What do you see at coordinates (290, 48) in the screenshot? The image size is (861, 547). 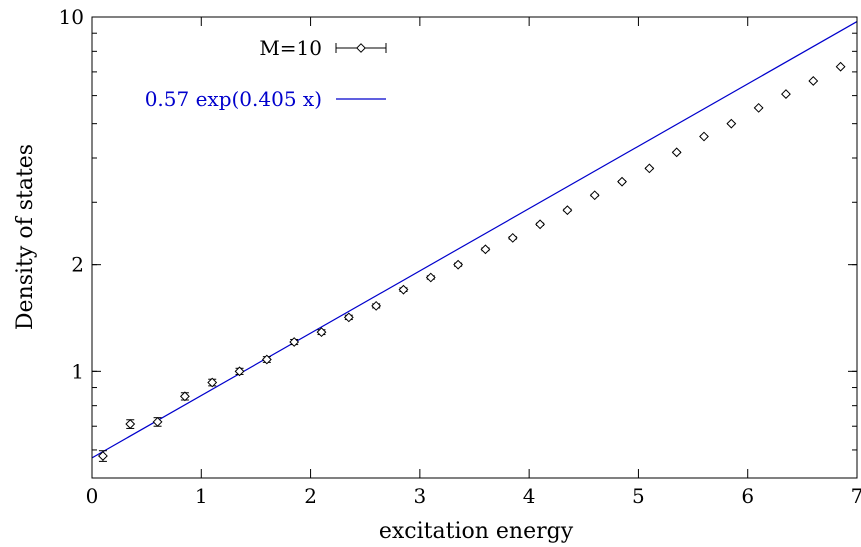 I see `legend-label-data: M=10` at bounding box center [290, 48].